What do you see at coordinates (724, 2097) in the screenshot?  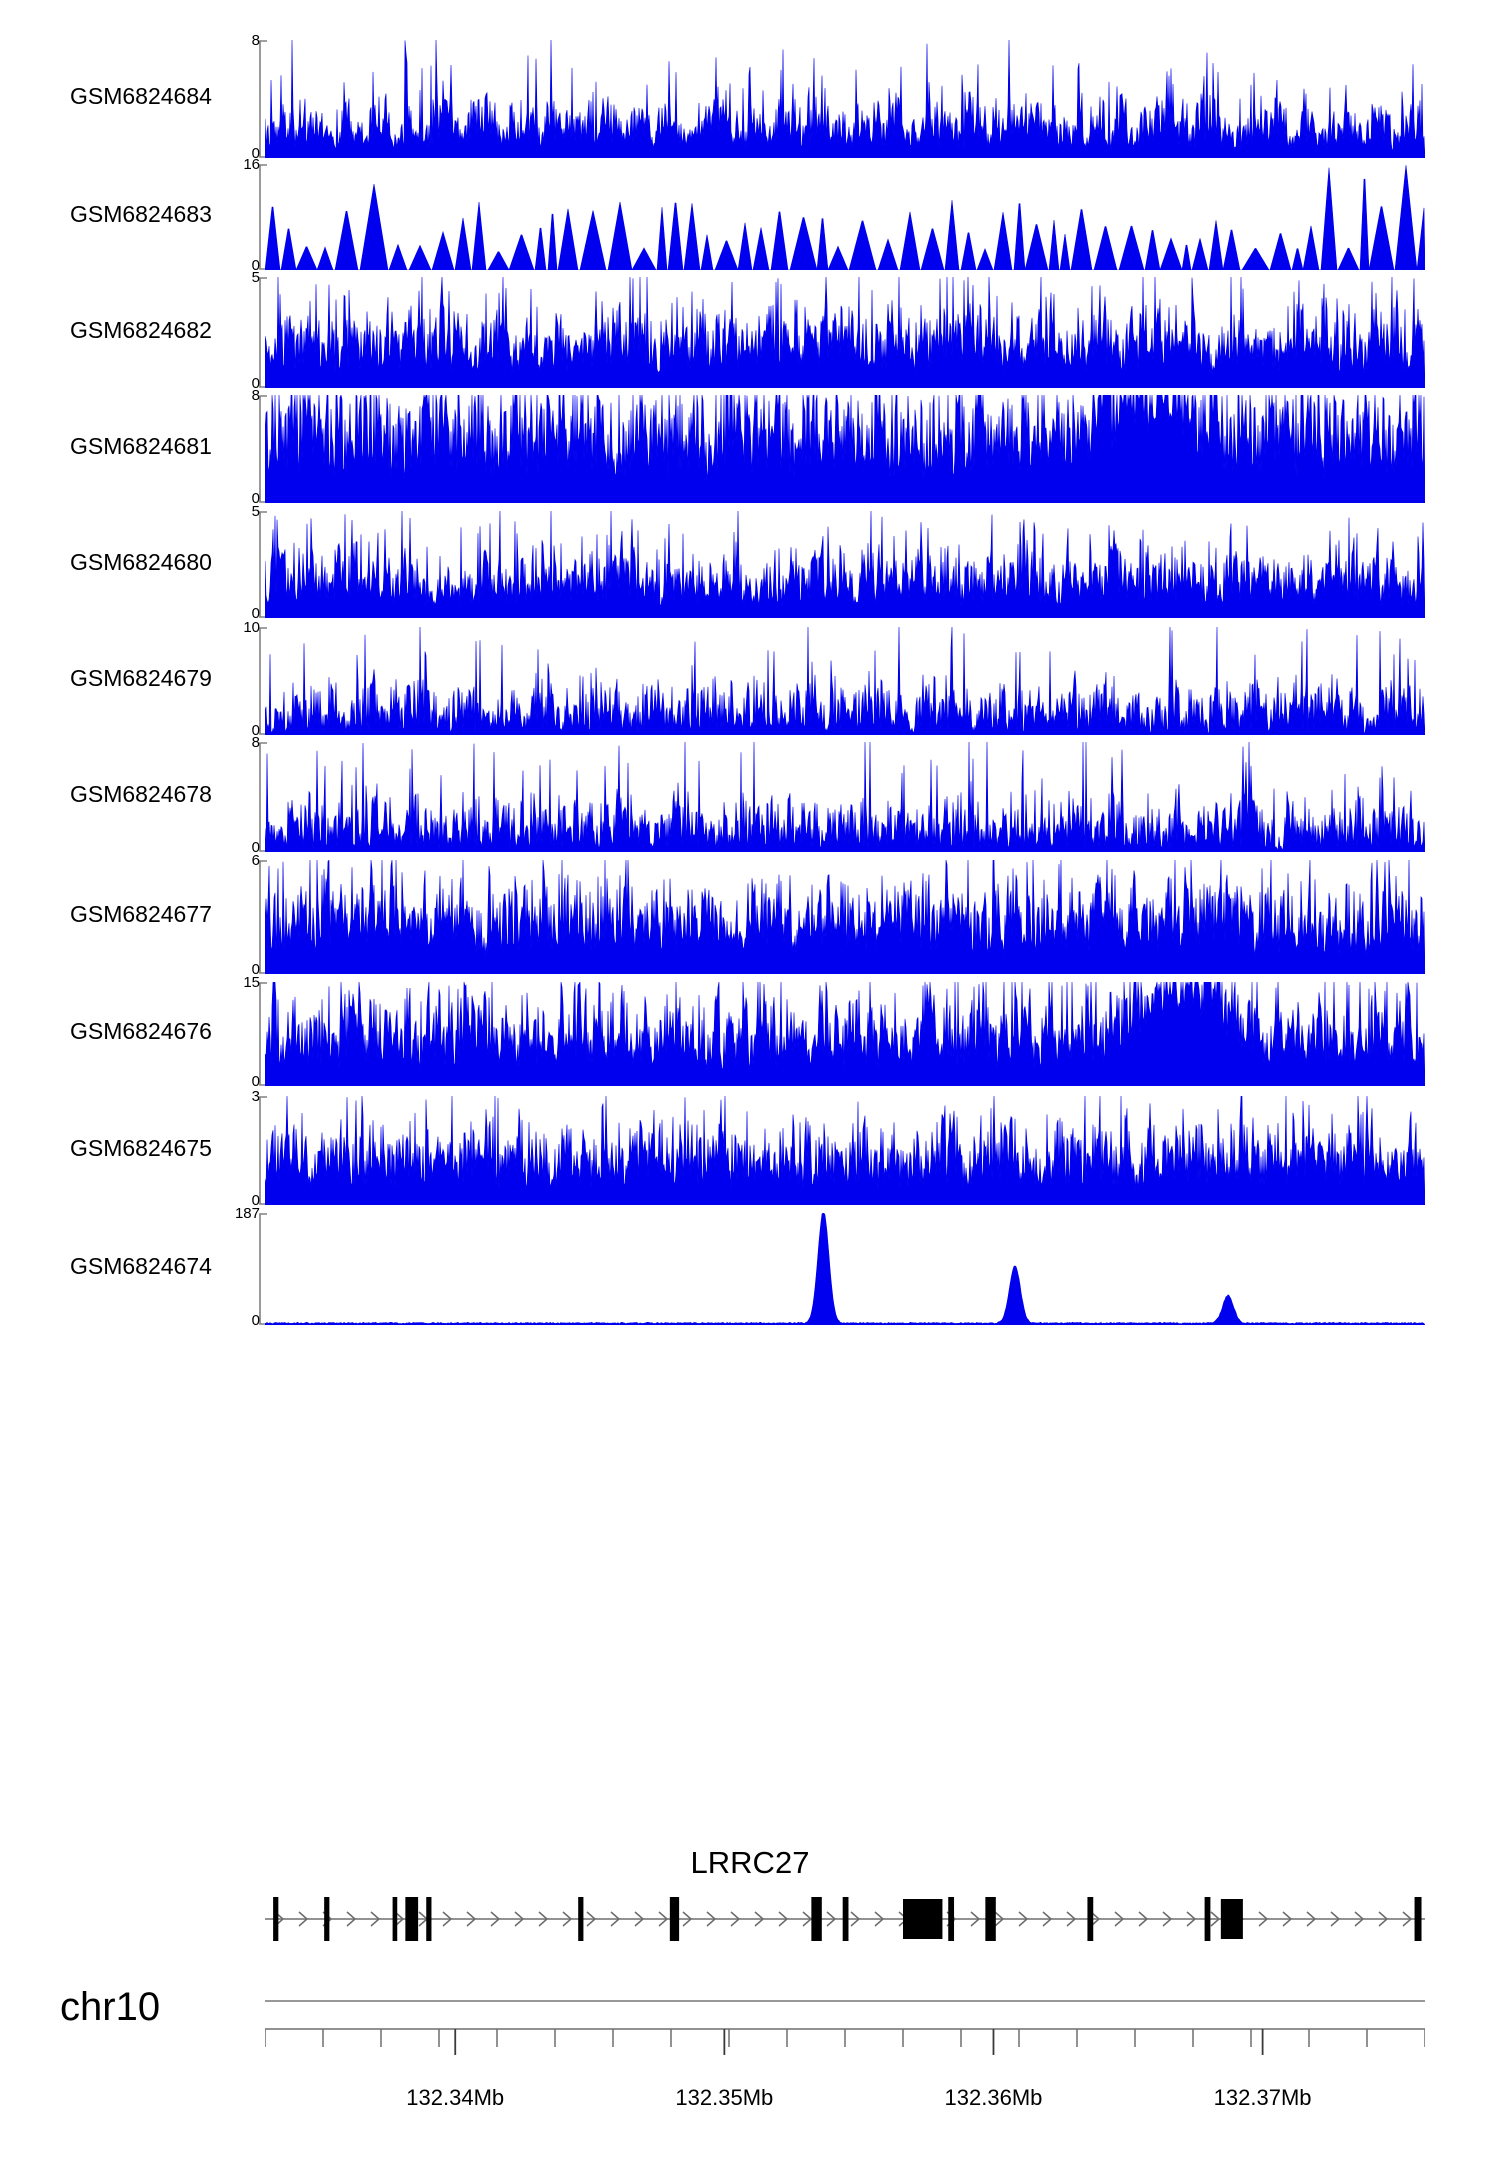 I see `axis-tick-label: 132.35Mb` at bounding box center [724, 2097].